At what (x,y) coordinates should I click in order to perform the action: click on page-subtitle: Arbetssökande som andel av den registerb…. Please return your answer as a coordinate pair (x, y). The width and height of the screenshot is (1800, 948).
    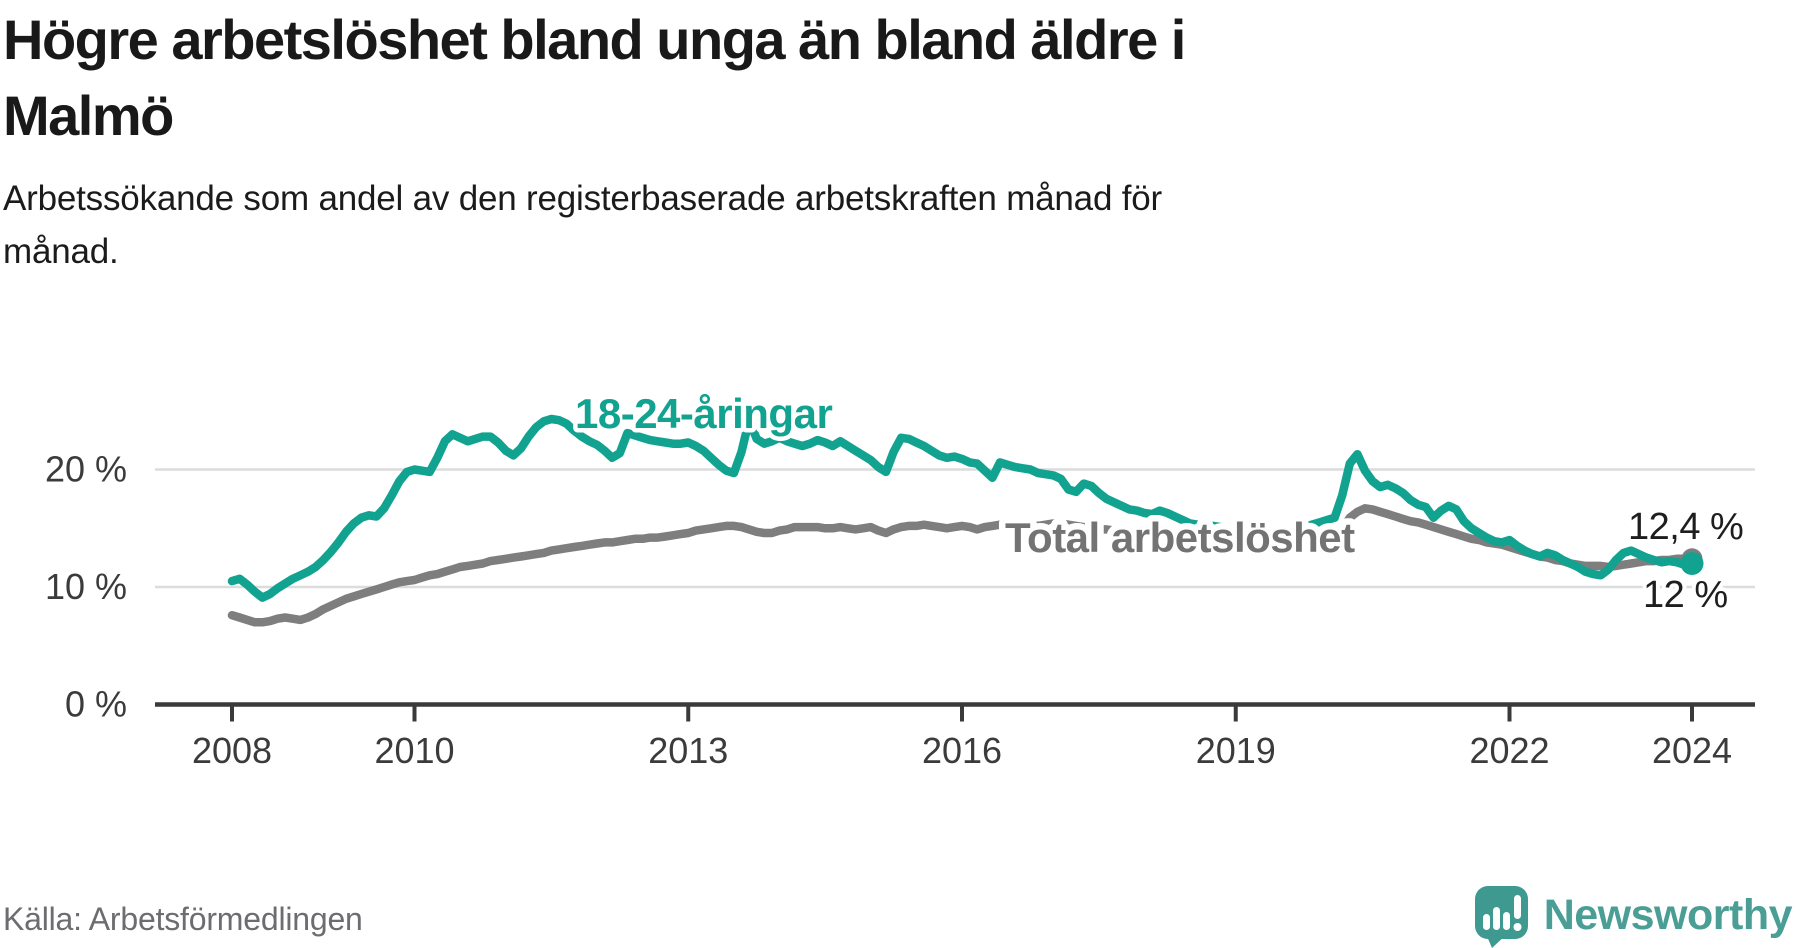
    Looking at the image, I should click on (582, 225).